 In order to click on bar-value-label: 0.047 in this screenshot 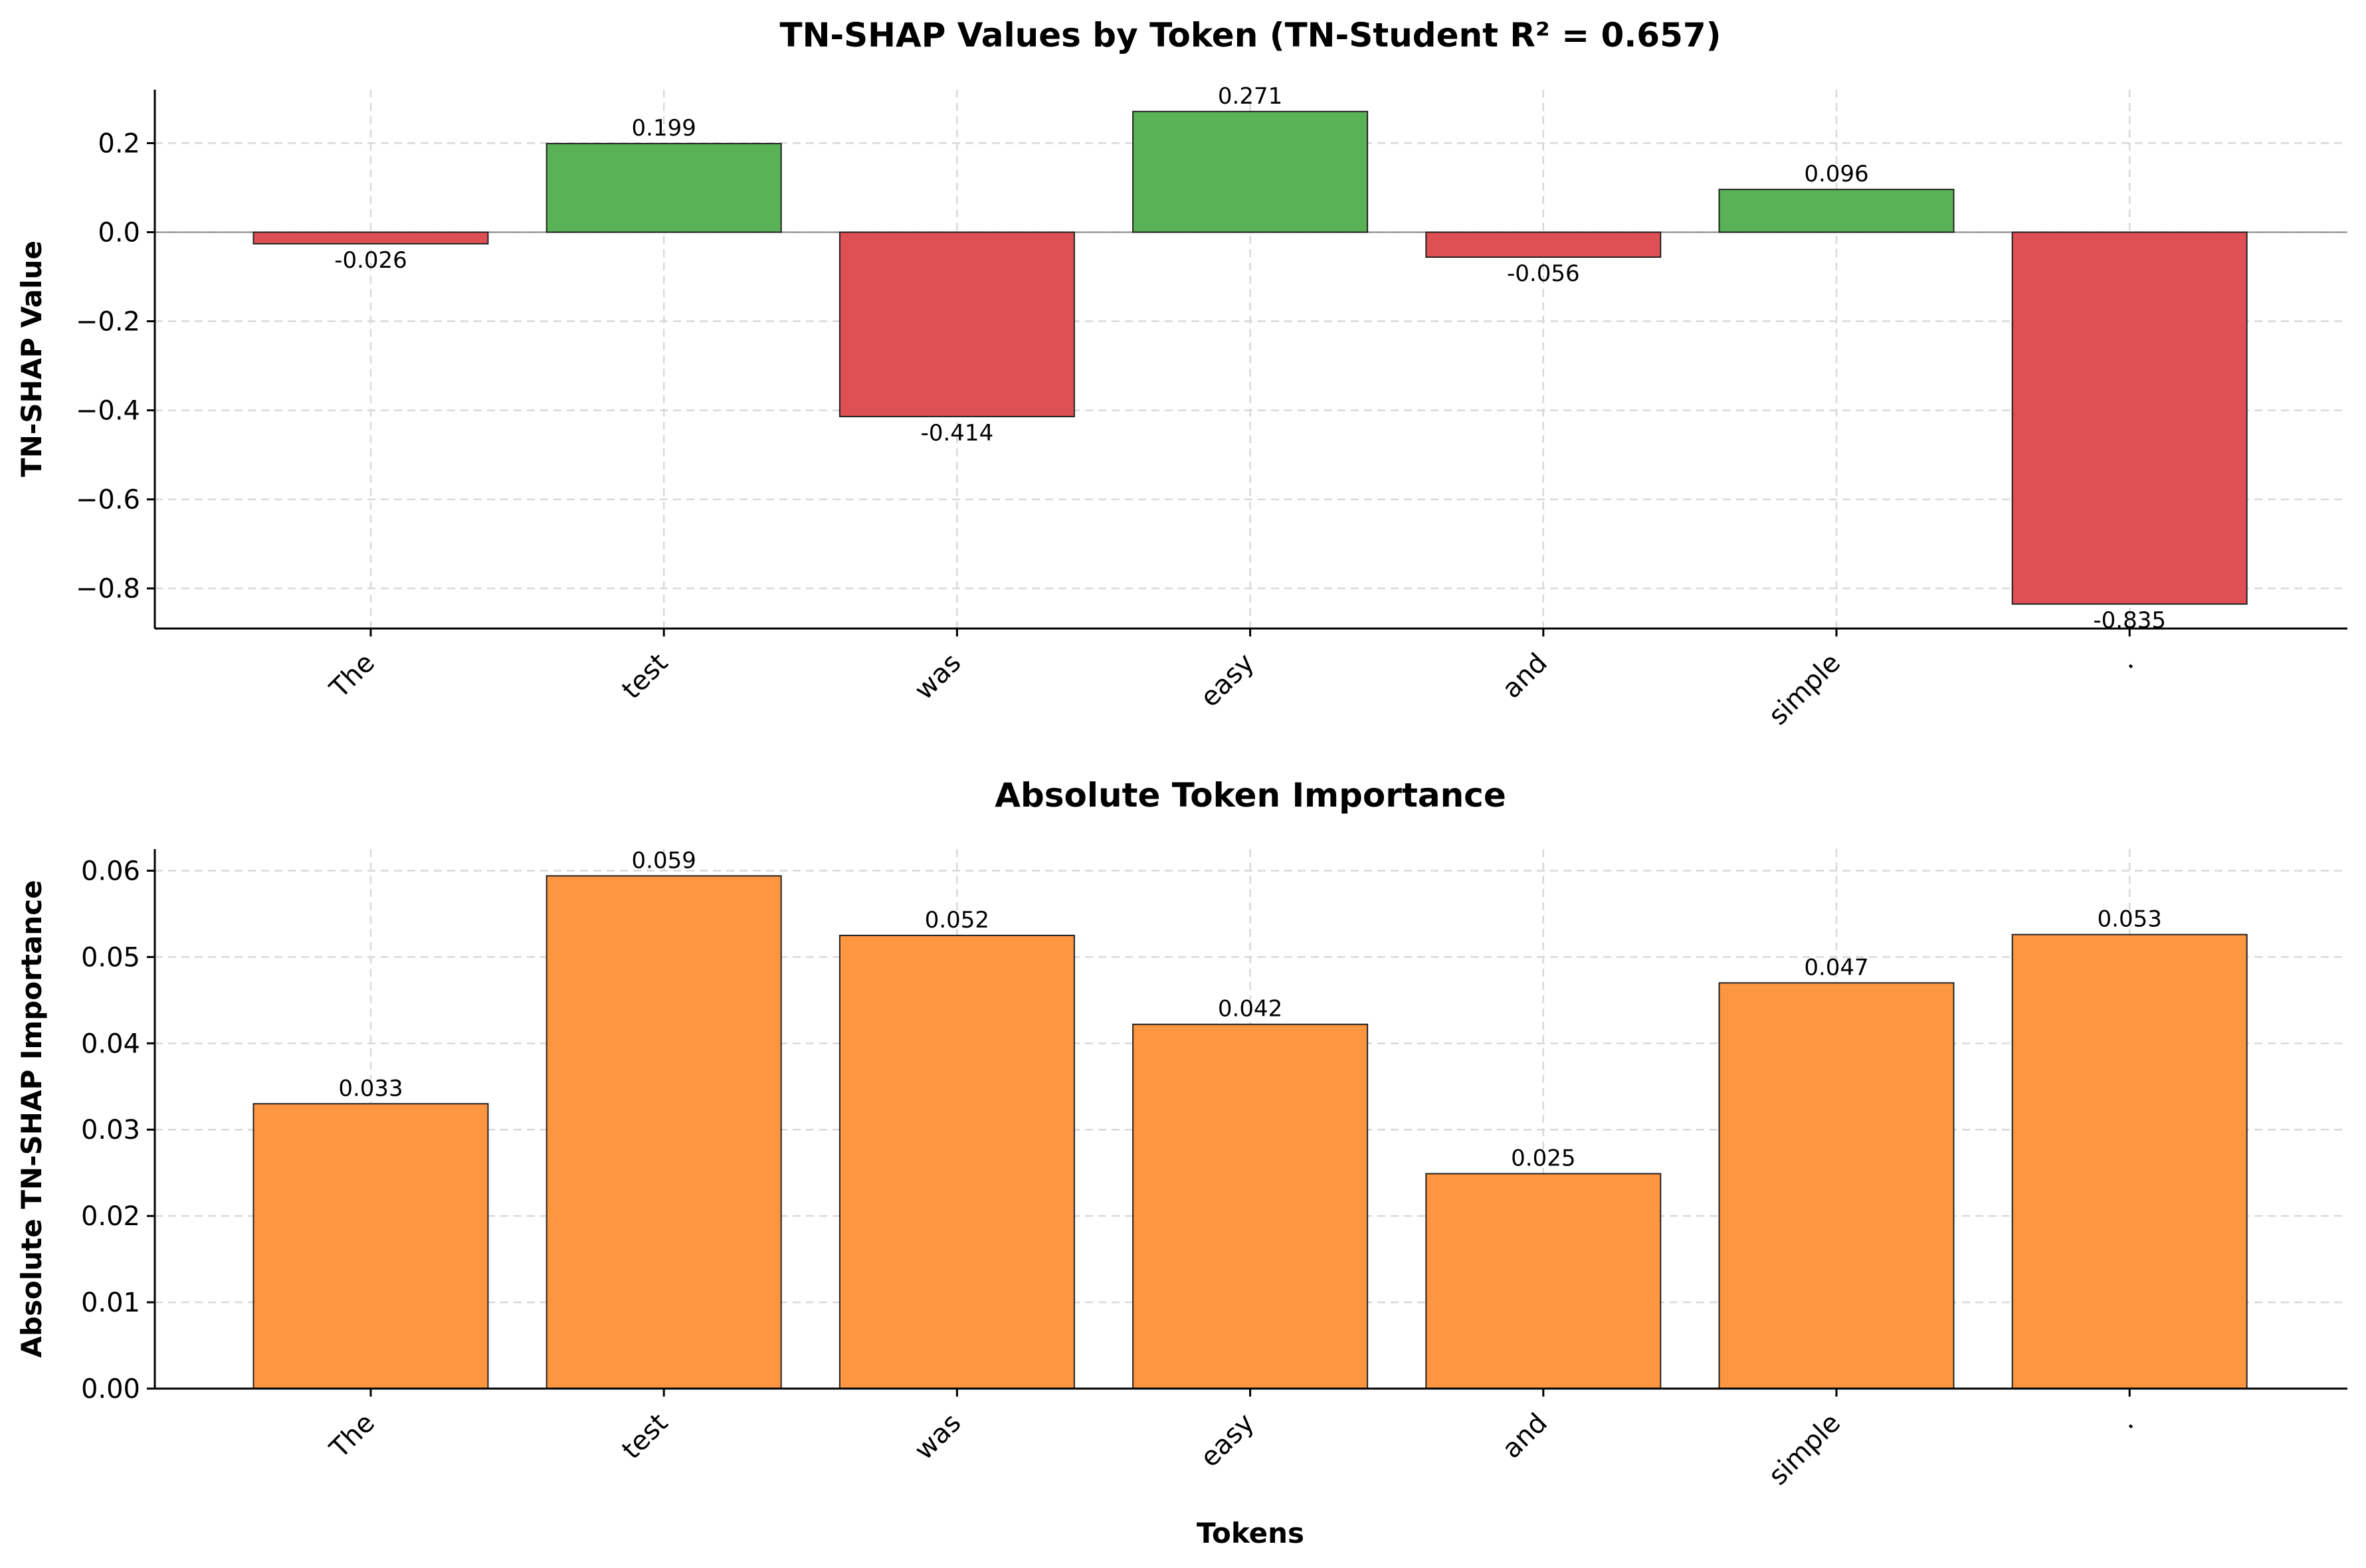, I will do `click(1836, 967)`.